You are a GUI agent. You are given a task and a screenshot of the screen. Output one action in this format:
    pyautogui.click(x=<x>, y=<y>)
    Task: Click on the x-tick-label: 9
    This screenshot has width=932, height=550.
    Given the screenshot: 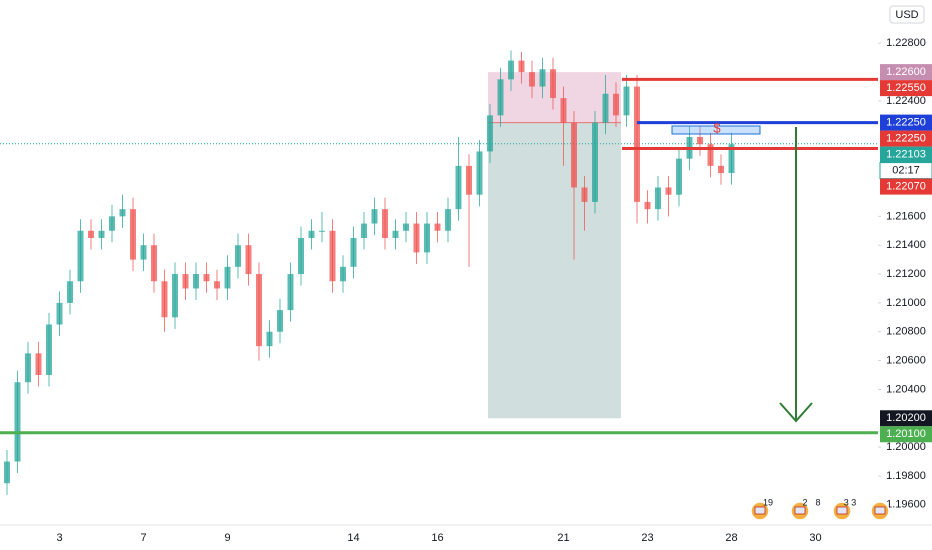 What is the action you would take?
    pyautogui.click(x=227, y=538)
    